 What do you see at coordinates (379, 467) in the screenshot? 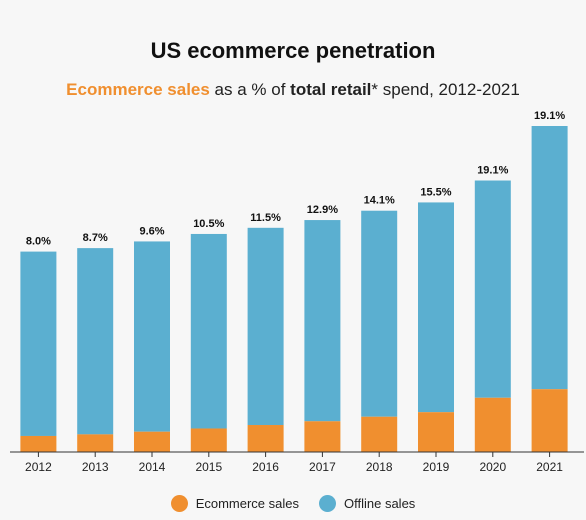
I see `x-tick-label-2018: 2018` at bounding box center [379, 467].